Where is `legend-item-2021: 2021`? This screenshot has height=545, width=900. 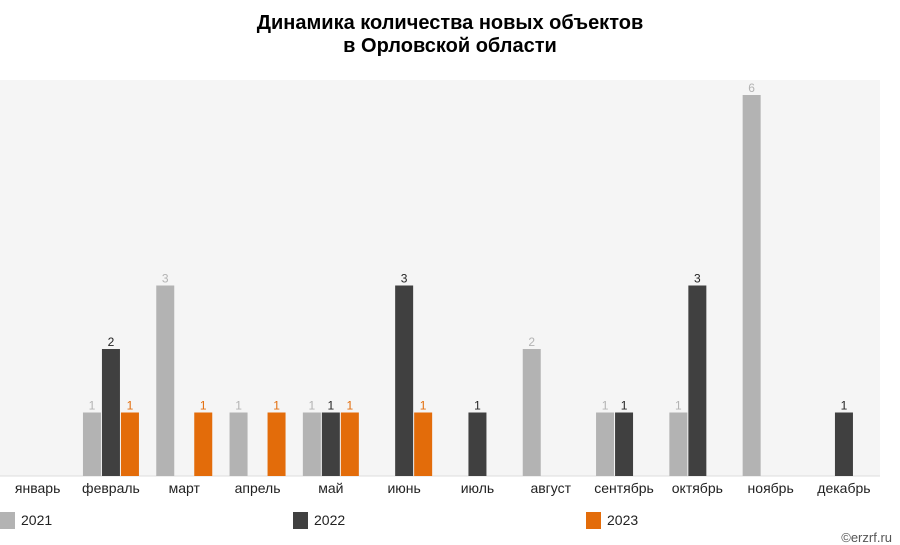 legend-item-2021: 2021 is located at coordinates (26, 520).